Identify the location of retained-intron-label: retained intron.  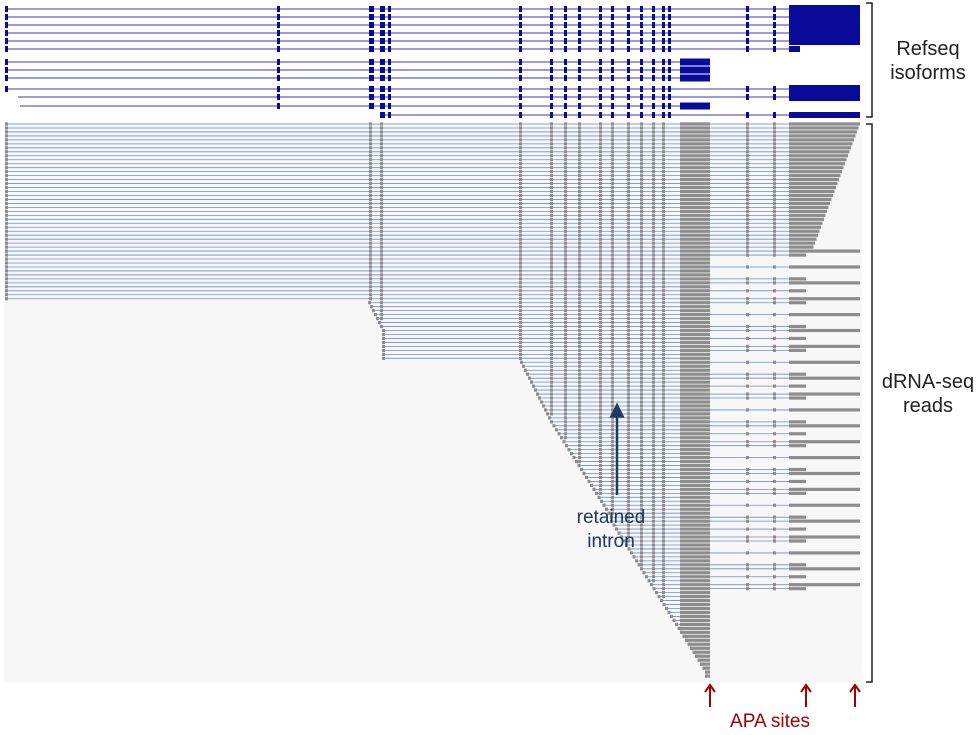
(611, 529).